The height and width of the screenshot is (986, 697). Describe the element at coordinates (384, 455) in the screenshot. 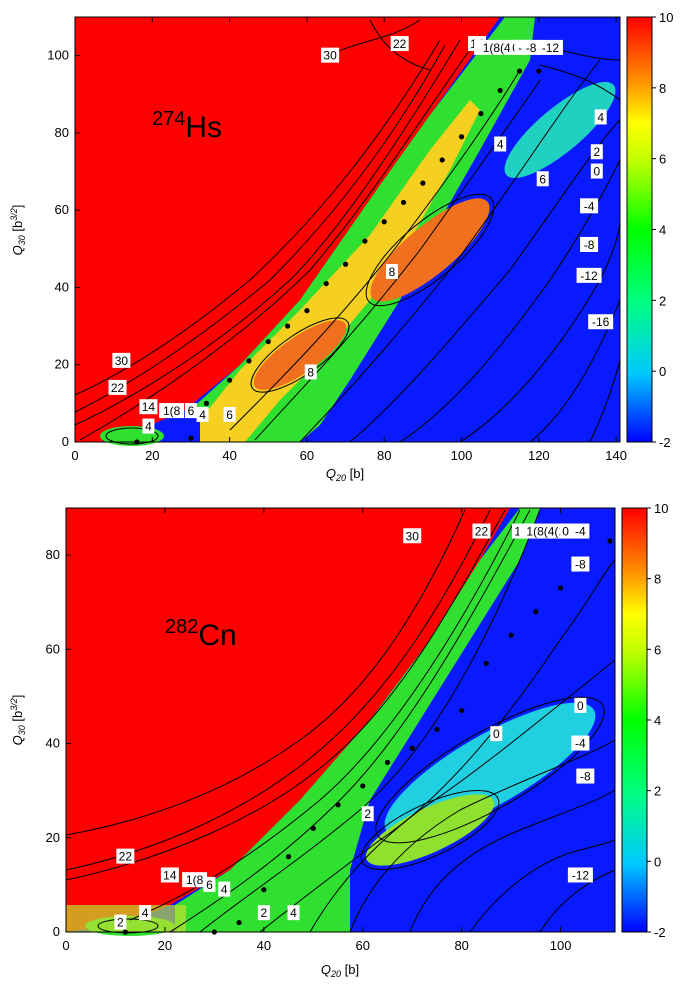

I see `top-x-tick-label: 80` at that location.